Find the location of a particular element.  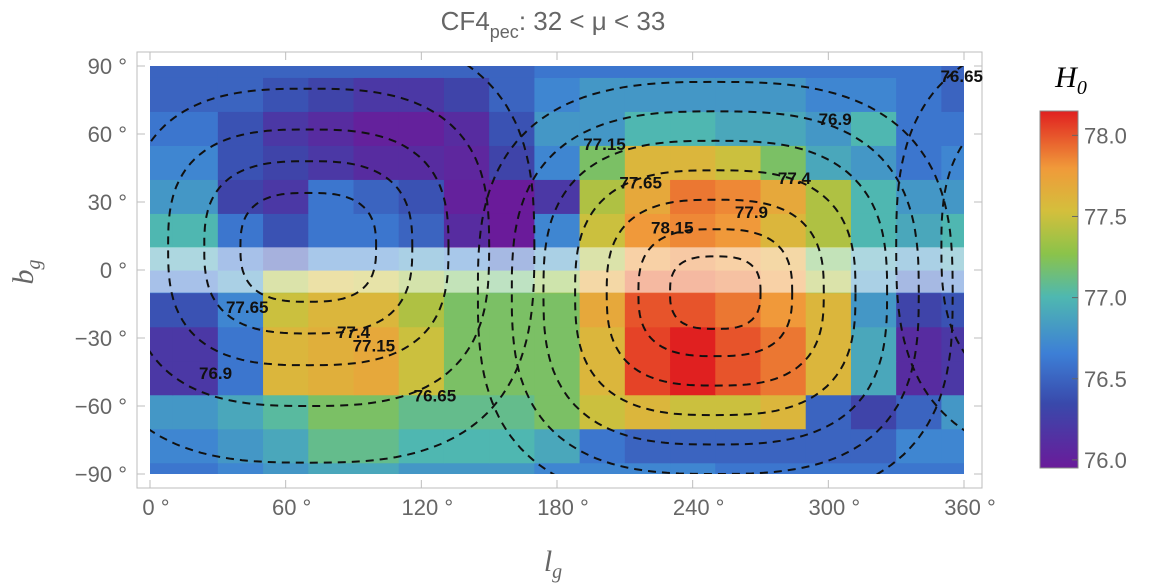

contour-label: 77.65 is located at coordinates (247, 307).